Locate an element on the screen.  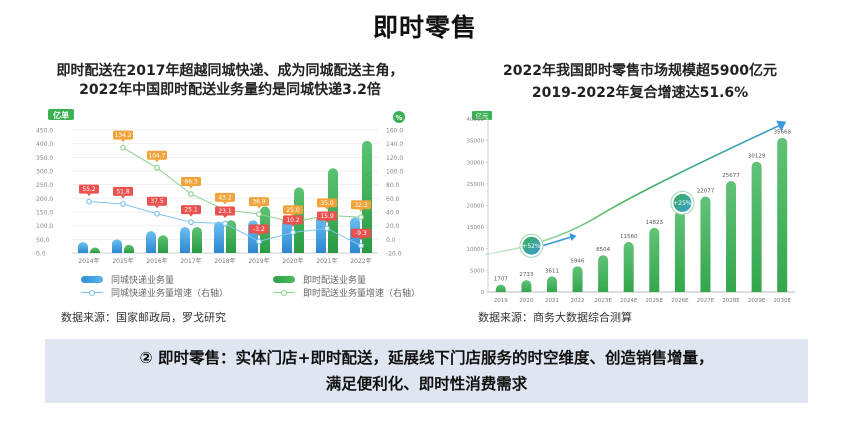
svg-text: 14823 is located at coordinates (655, 223).